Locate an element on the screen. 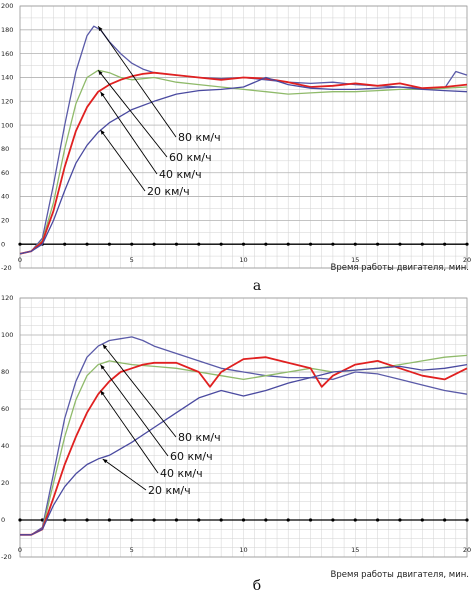 This screenshot has width=474, height=595. y-tick-label: 200 is located at coordinates (7, 6).